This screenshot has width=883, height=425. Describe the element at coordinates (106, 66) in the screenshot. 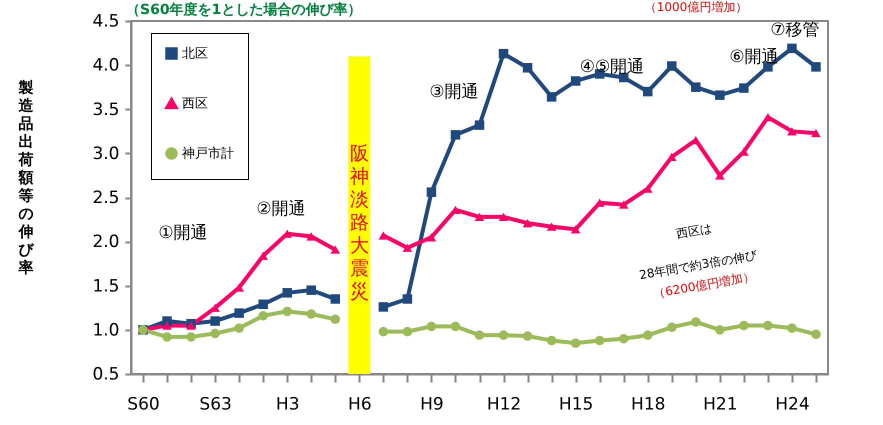

I see `y-tick-label: 4.0` at that location.